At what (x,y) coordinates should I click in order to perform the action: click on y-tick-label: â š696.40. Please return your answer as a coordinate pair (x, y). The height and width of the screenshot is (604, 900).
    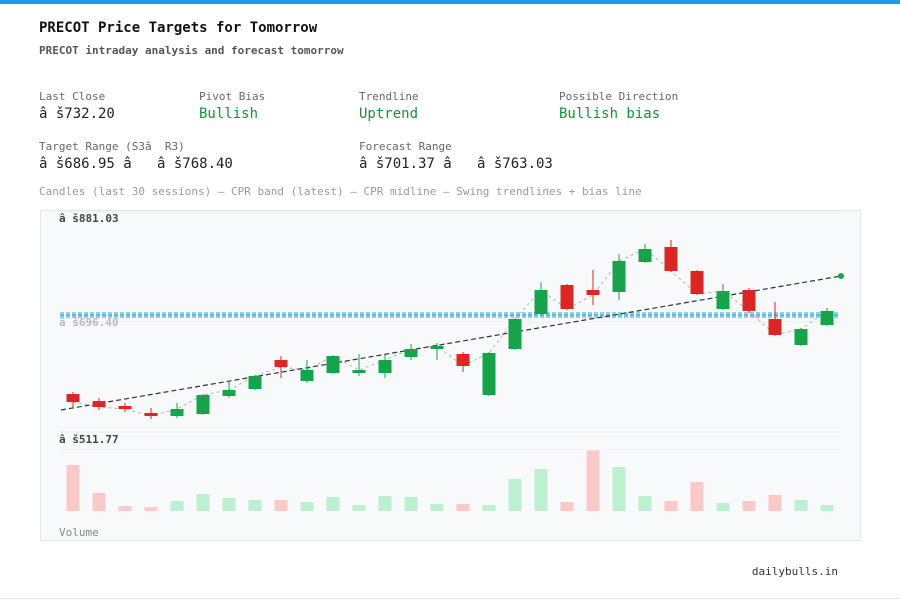
    Looking at the image, I should click on (89, 322).